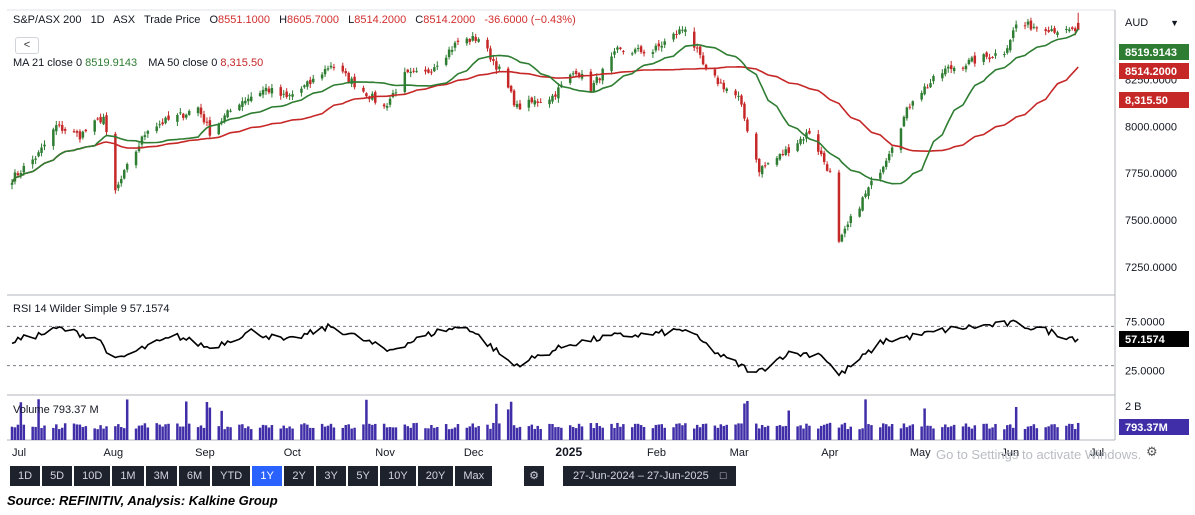 The image size is (1195, 515). What do you see at coordinates (25, 476) in the screenshot?
I see `timeframe-button: 1D` at bounding box center [25, 476].